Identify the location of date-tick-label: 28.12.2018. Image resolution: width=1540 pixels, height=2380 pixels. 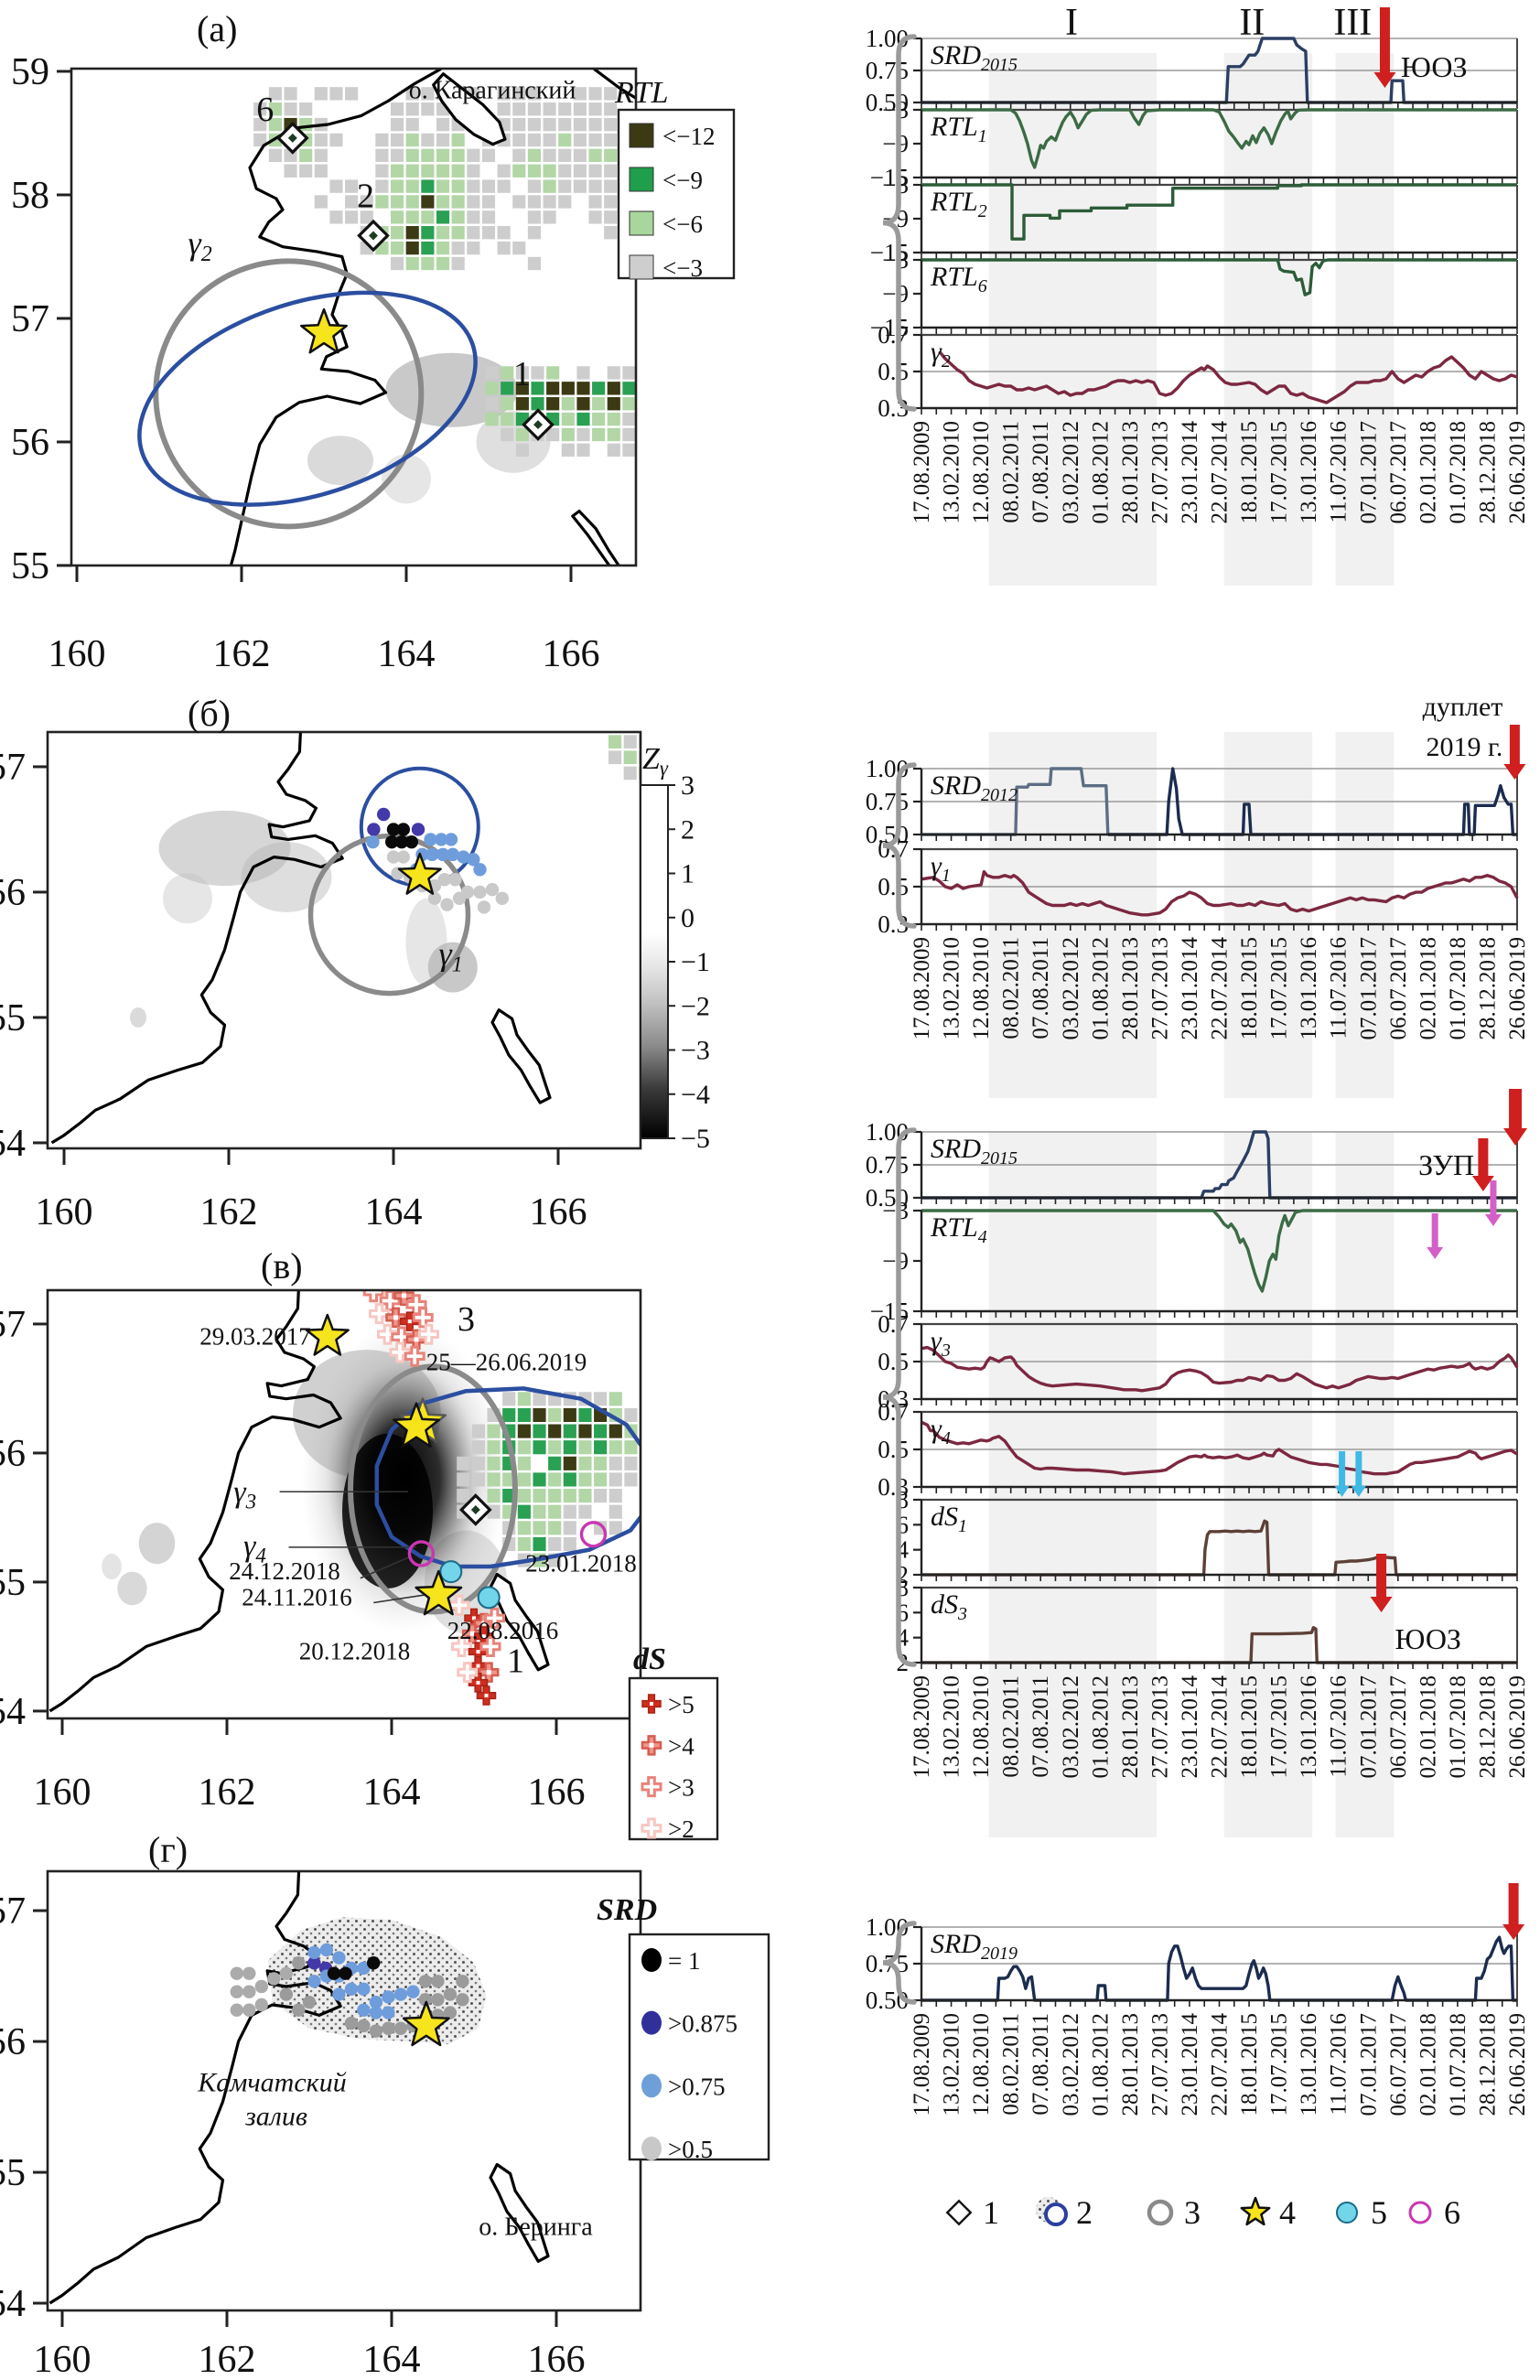
(1487, 988).